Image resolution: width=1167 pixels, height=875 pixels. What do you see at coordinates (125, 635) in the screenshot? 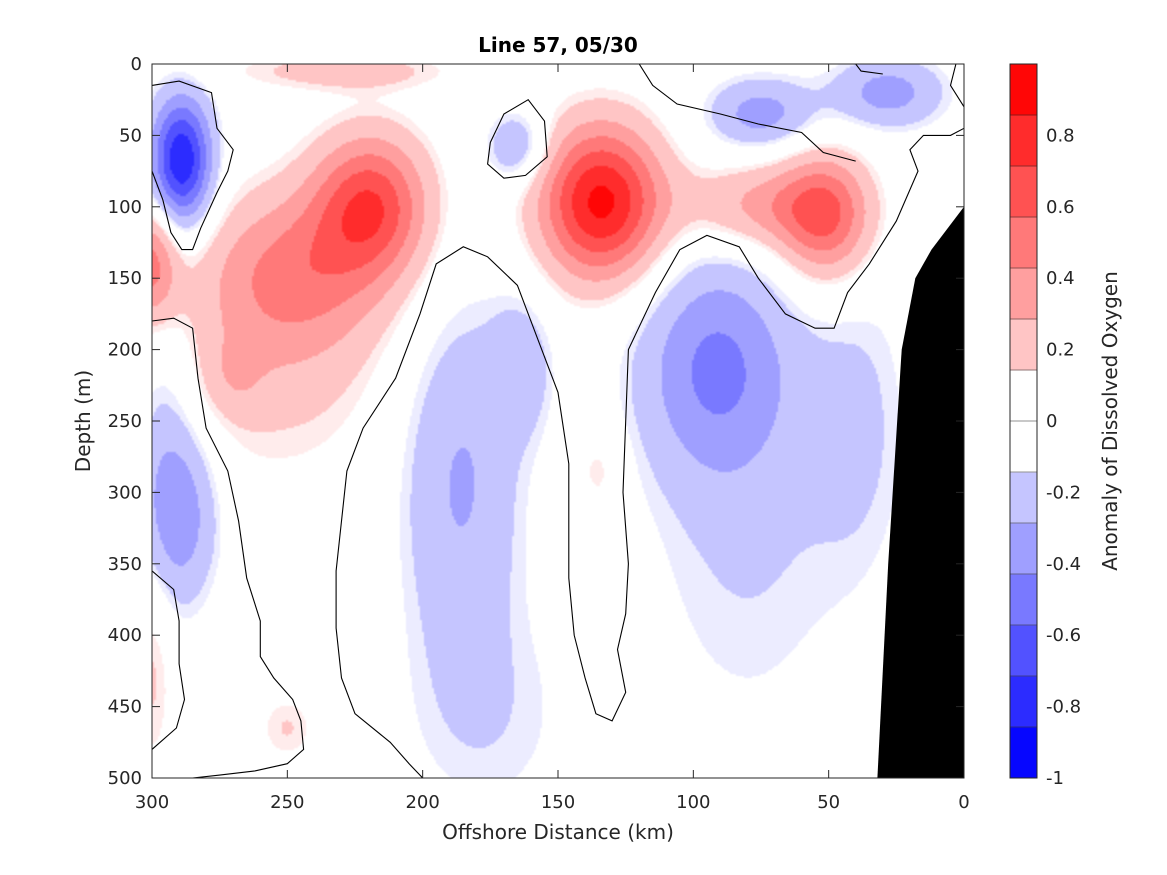
I see `y-tick-label: 400` at bounding box center [125, 635].